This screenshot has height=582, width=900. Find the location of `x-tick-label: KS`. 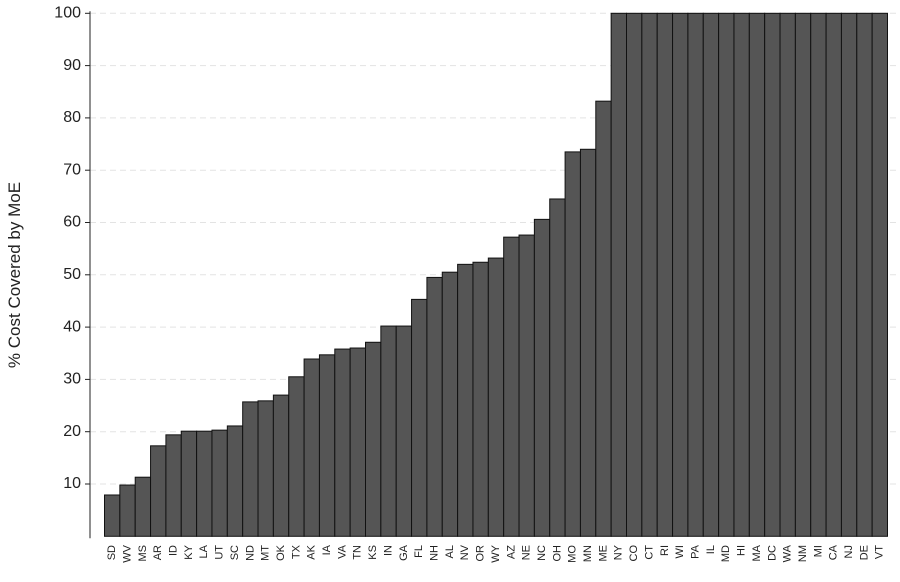

x-tick-label: KS is located at coordinates (373, 552).